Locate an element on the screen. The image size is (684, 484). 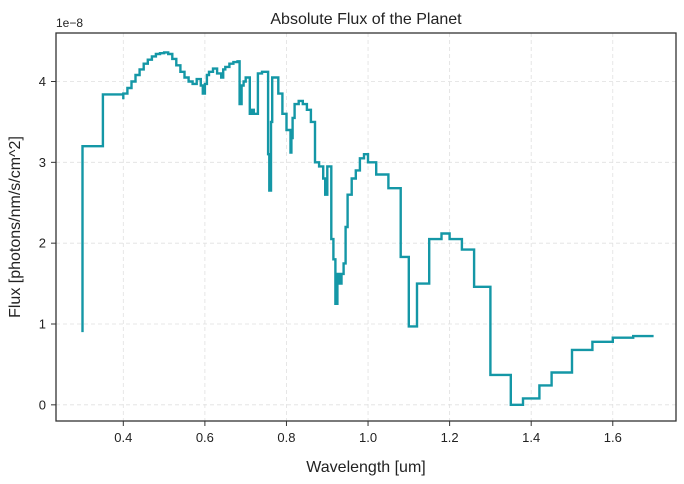
y-axis-offset-label: 1e−8 is located at coordinates (69, 23).